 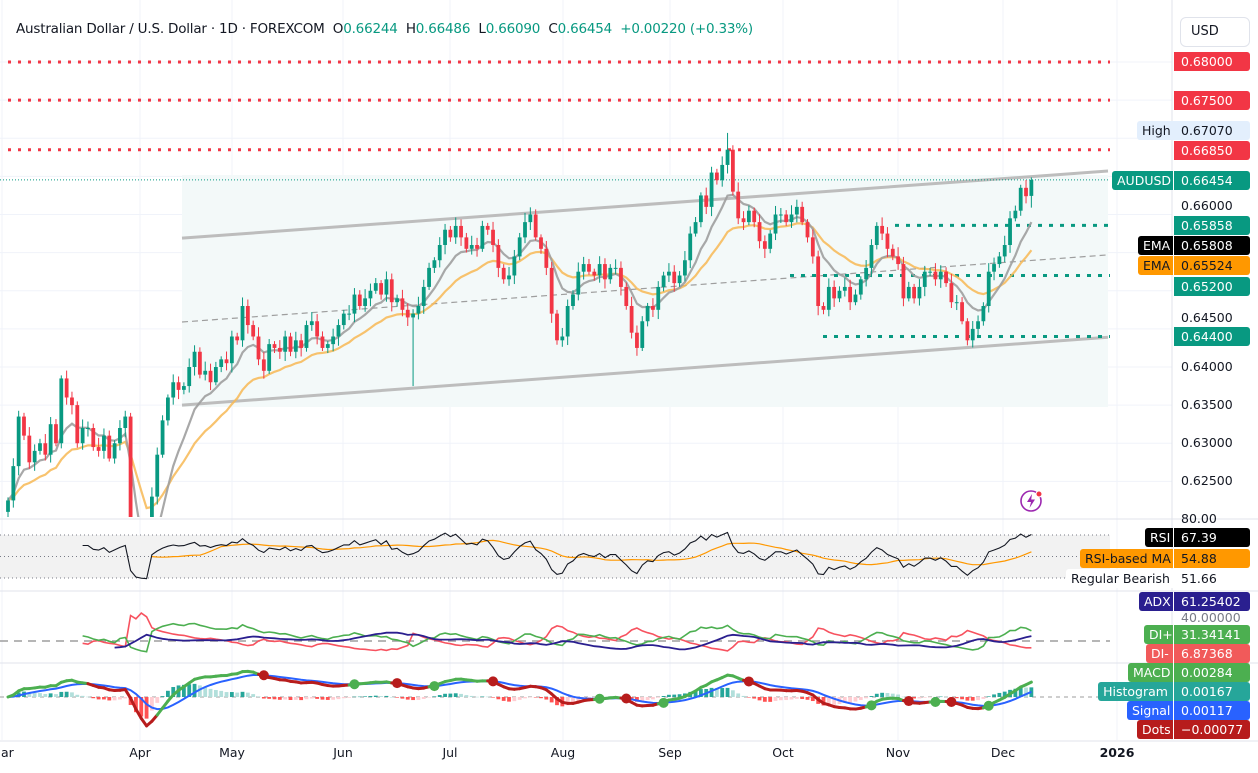 What do you see at coordinates (1212, 180) in the screenshot?
I see `last-price-label: 0.66454` at bounding box center [1212, 180].